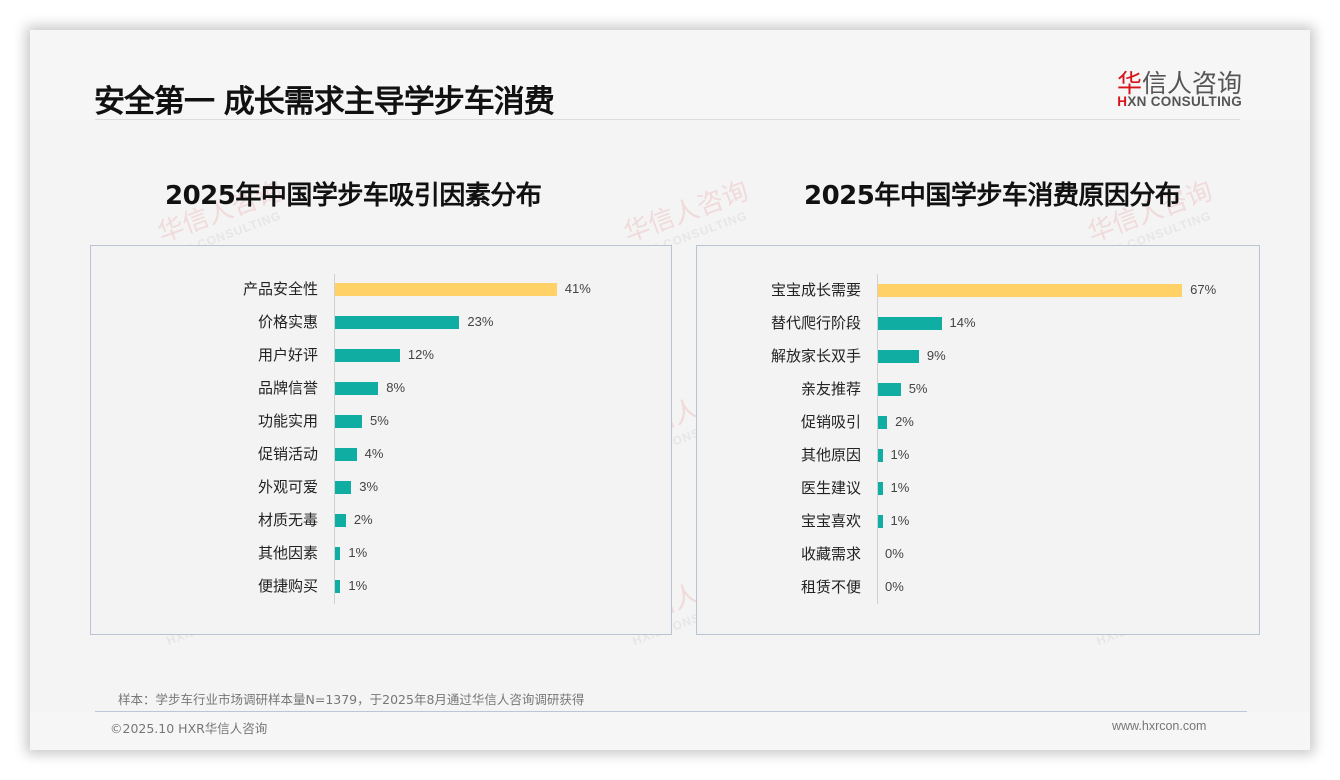  Describe the element at coordinates (287, 586) in the screenshot. I see `category-label: 便捷购买` at that location.